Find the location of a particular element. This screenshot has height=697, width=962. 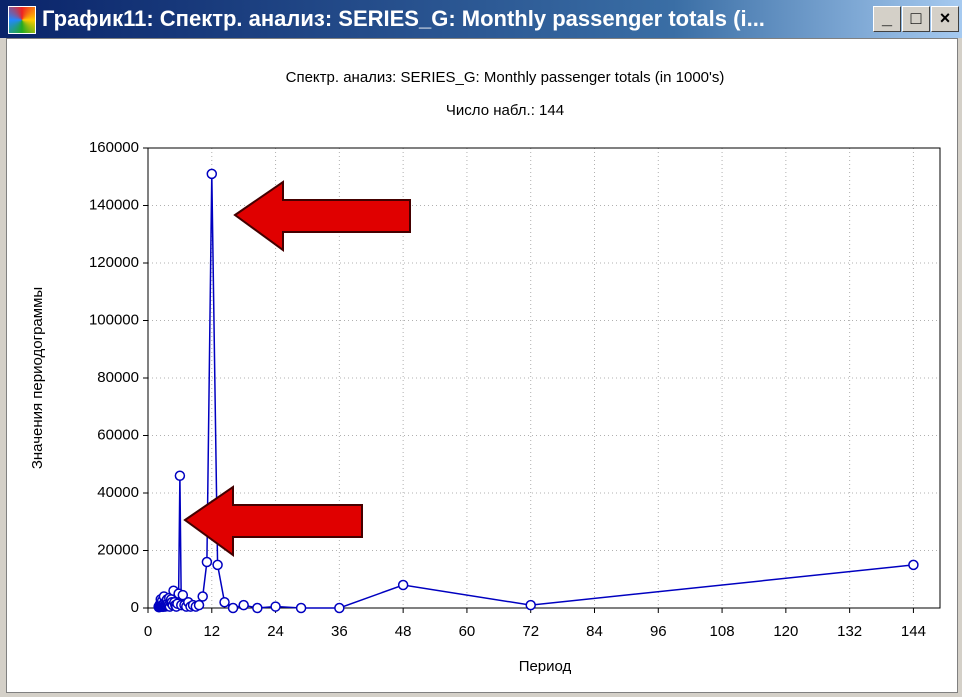

chart-subtitle: Число набл.: 144 is located at coordinates (505, 110).